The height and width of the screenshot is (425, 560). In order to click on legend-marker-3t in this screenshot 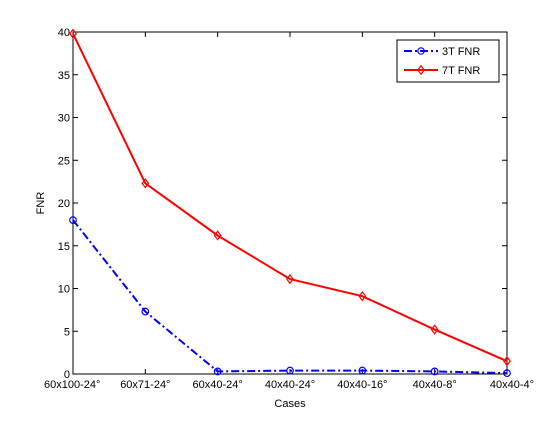, I will do `click(421, 51)`.